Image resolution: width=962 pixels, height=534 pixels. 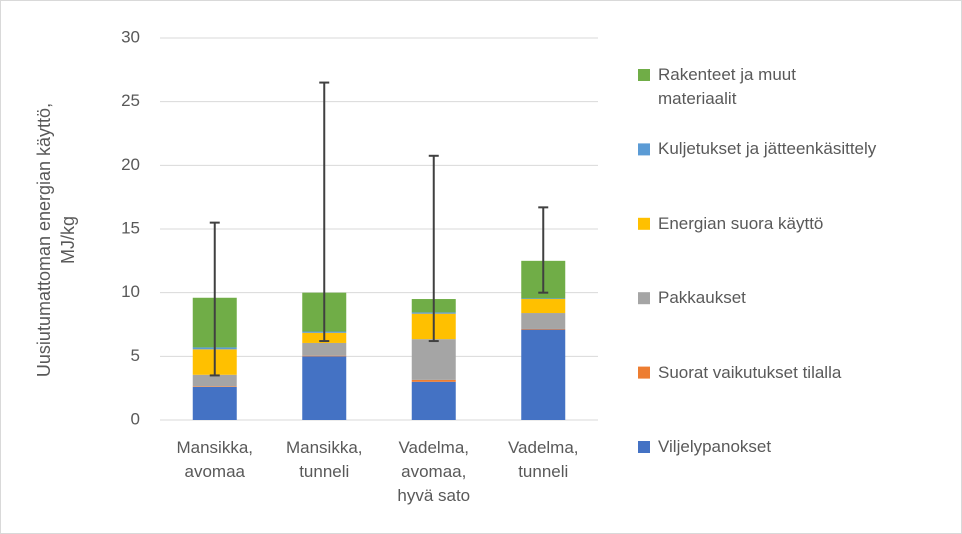 What do you see at coordinates (135, 418) in the screenshot?
I see `y-tick-label: 0` at bounding box center [135, 418].